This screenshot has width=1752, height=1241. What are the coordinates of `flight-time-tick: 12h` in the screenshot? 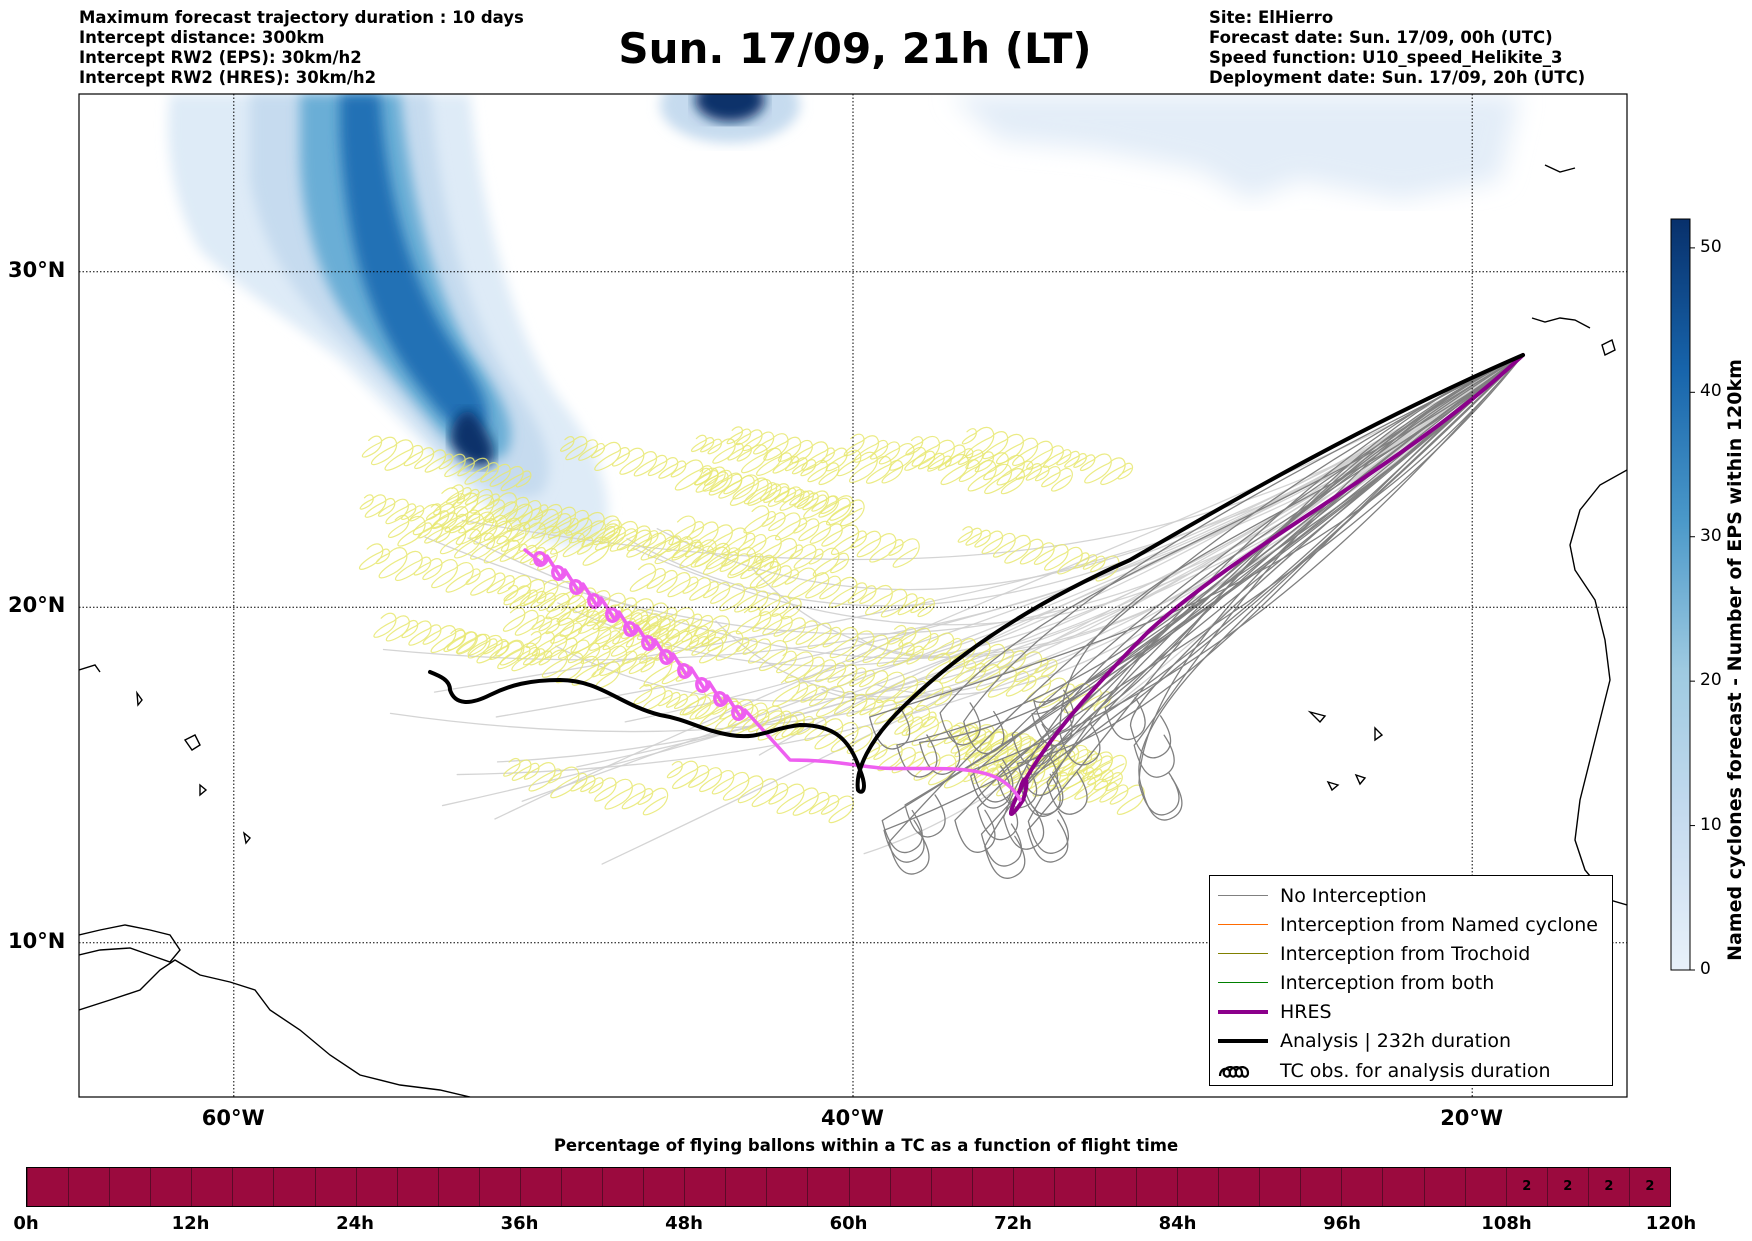 It's located at (190, 1223).